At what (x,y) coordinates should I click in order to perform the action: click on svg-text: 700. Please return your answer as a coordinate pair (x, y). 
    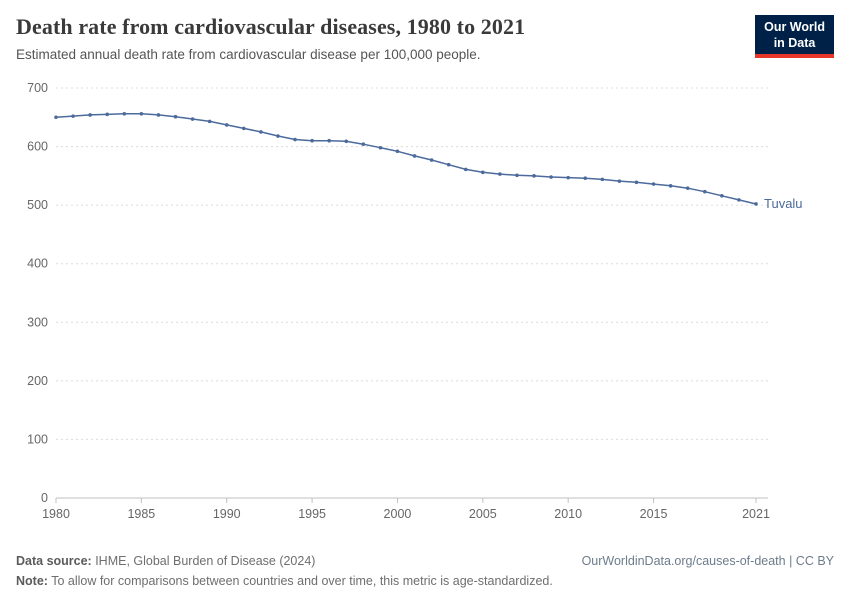
    Looking at the image, I should click on (37, 88).